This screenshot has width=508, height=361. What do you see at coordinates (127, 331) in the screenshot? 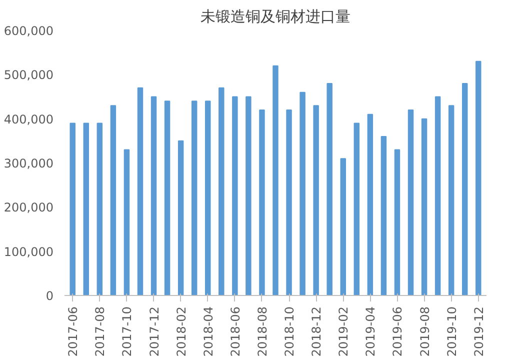
I see `x-tick-label: 2017-10` at bounding box center [127, 331].